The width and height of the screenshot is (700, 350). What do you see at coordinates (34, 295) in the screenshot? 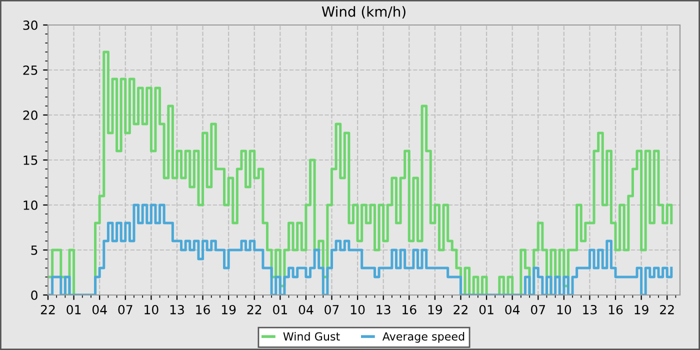
I see `y-tick-label: 0` at bounding box center [34, 295].